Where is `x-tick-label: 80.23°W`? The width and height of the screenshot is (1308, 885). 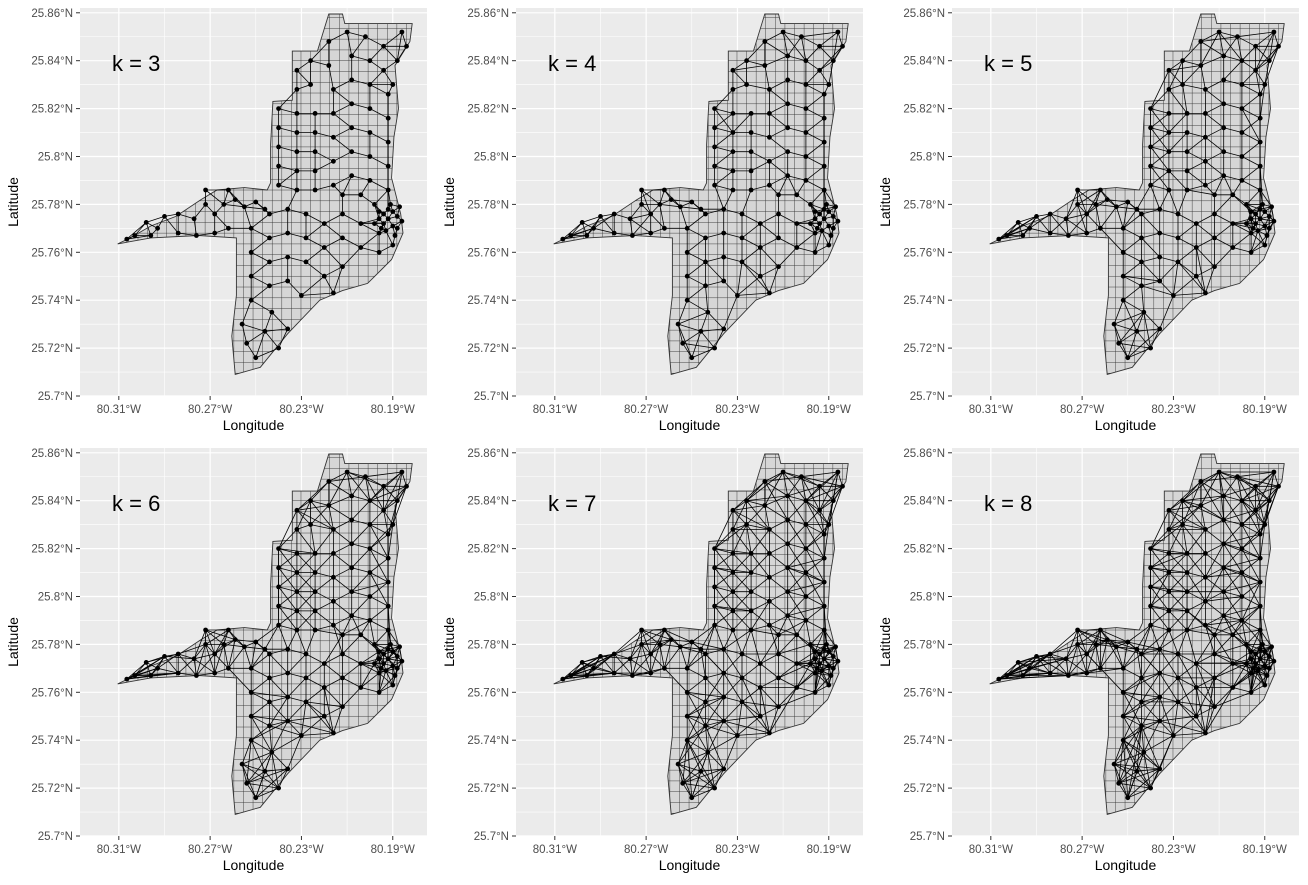 x-tick-label: 80.23°W is located at coordinates (737, 850).